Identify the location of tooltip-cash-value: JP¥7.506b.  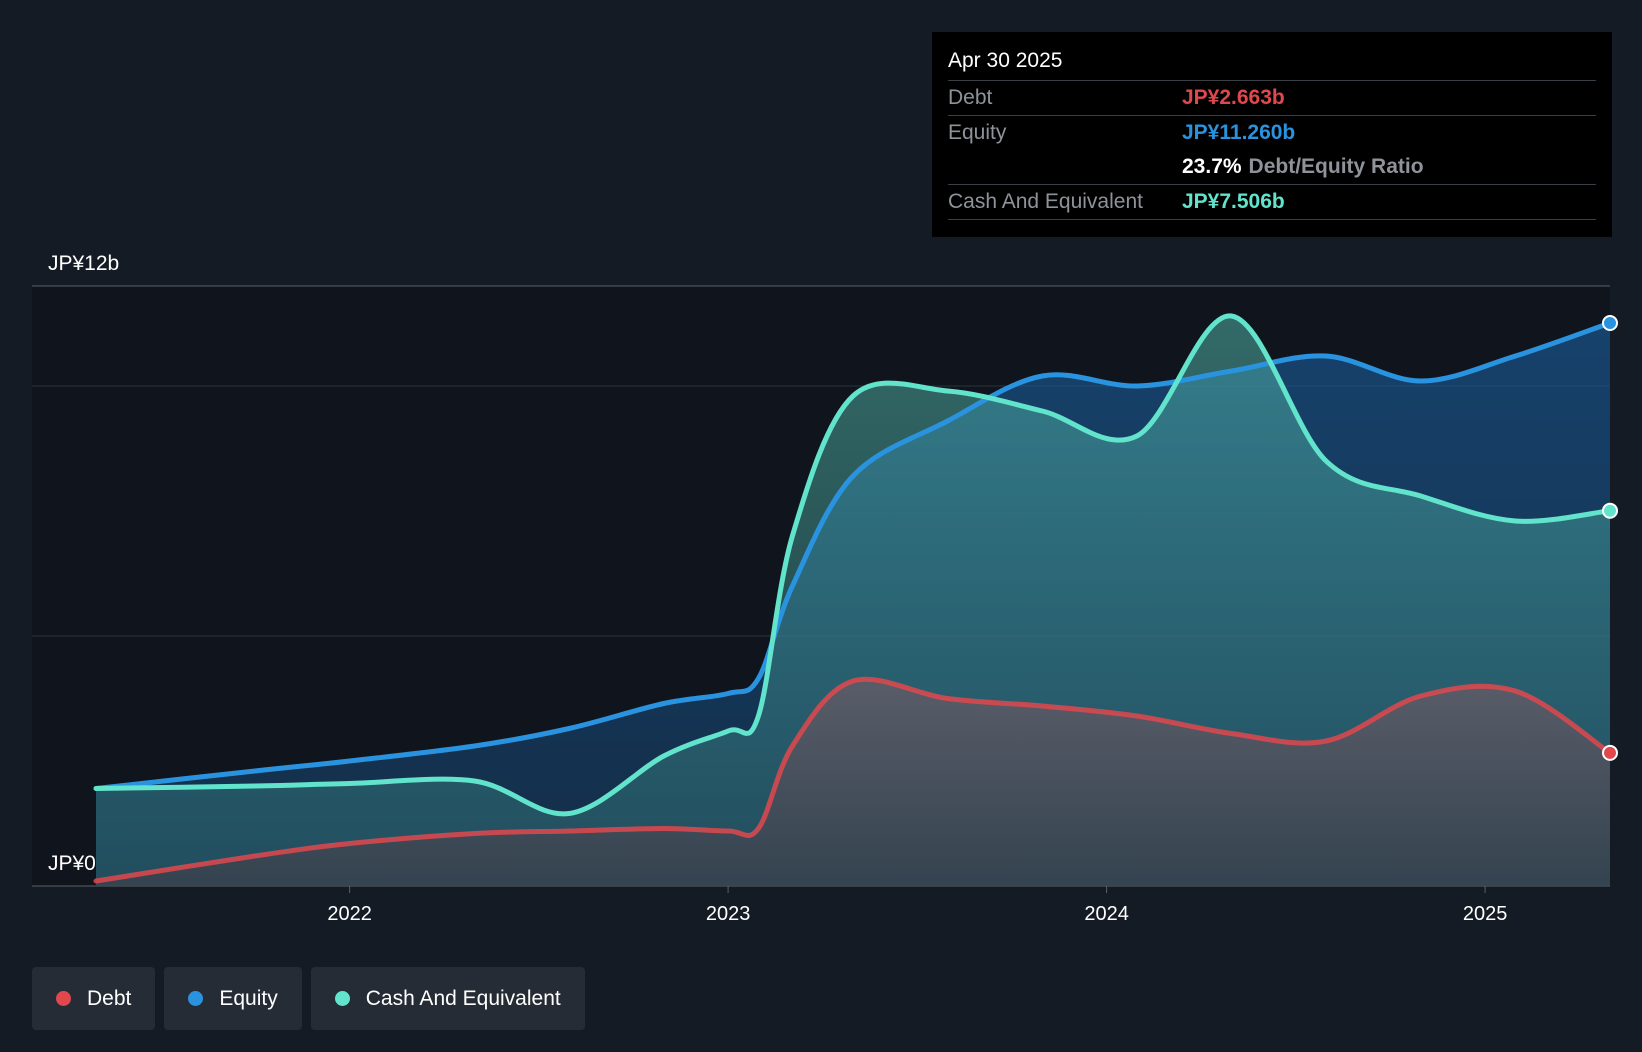
(1233, 201).